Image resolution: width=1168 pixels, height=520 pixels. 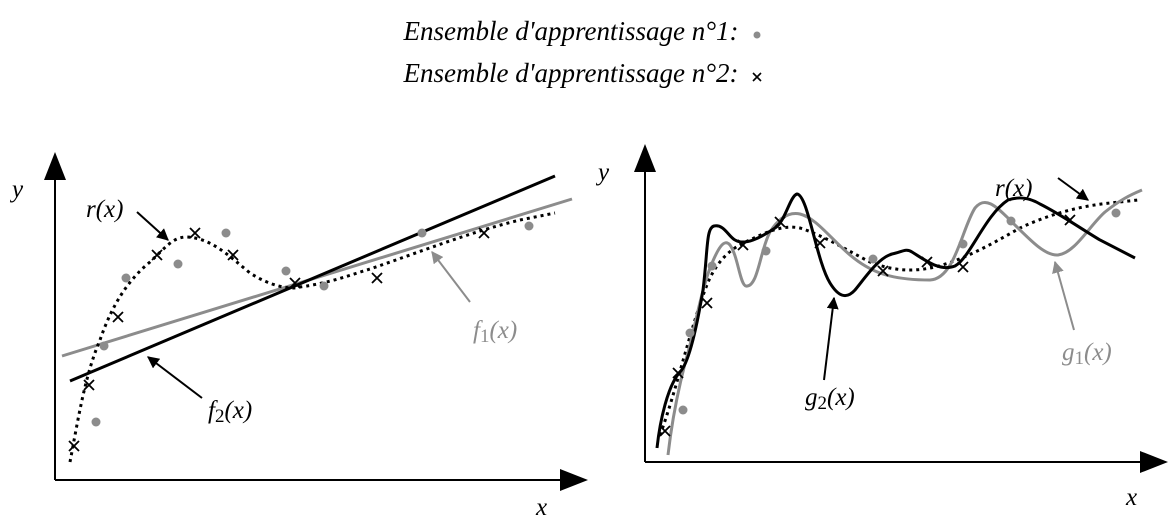 I want to click on g2-label: g2(x), so click(x=830, y=399).